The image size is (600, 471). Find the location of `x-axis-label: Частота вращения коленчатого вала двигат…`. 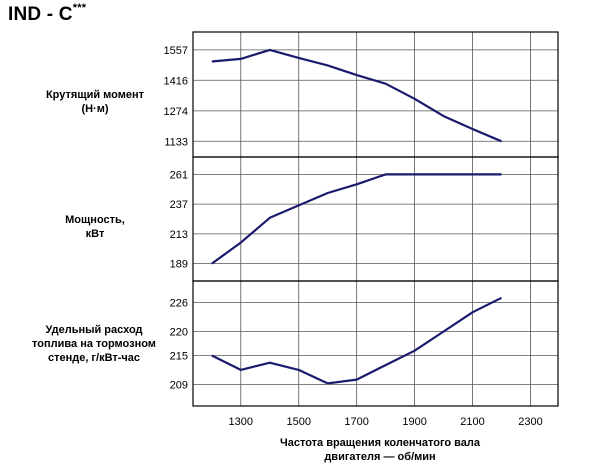

x-axis-label: Частота вращения коленчатого вала двигат… is located at coordinates (380, 450).